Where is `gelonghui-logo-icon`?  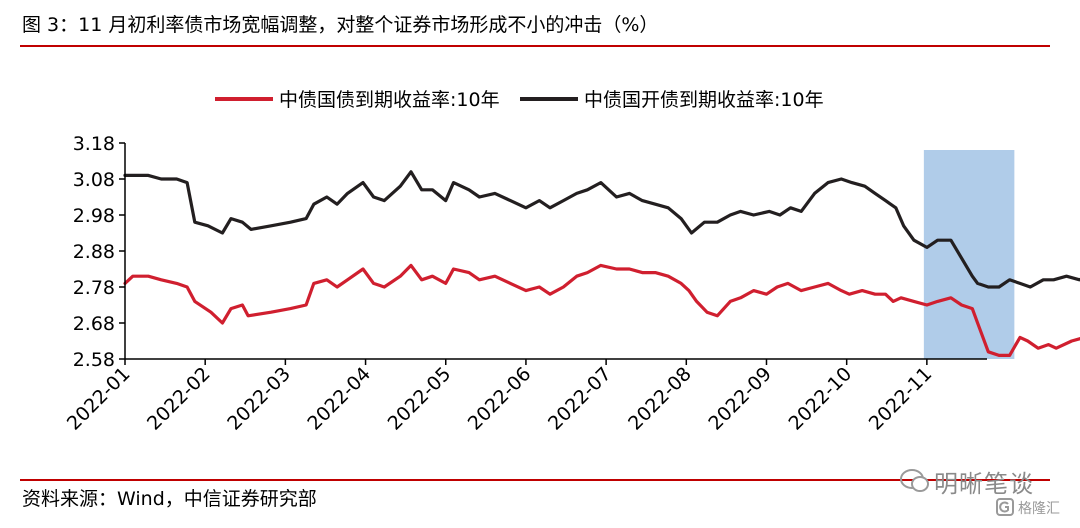 gelonghui-logo-icon is located at coordinates (1005, 507).